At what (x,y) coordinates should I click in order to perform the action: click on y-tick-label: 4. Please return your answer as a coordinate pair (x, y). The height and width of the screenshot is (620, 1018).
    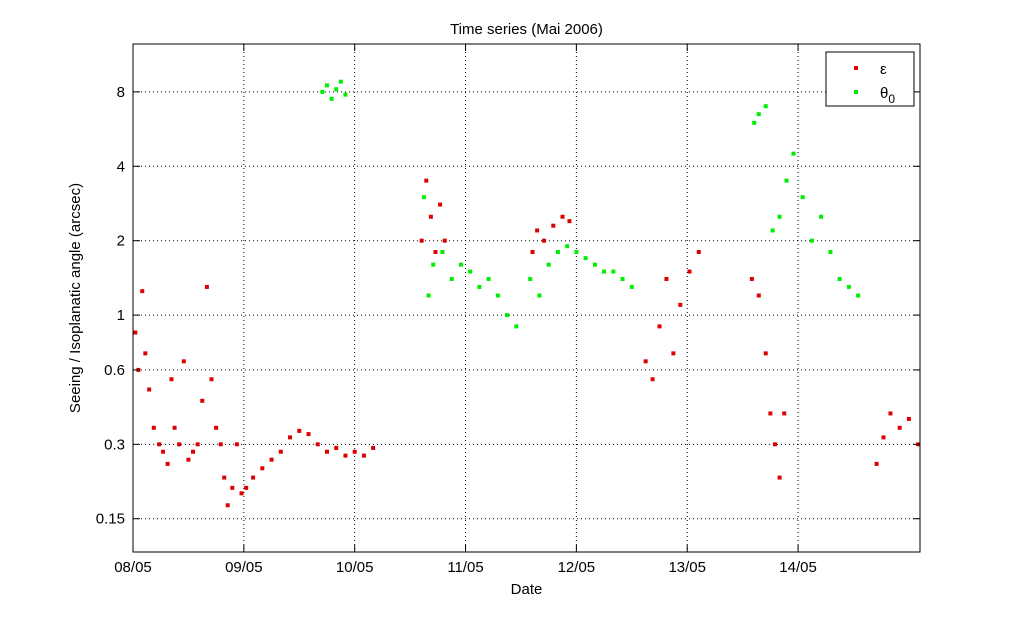
    Looking at the image, I should click on (121, 166).